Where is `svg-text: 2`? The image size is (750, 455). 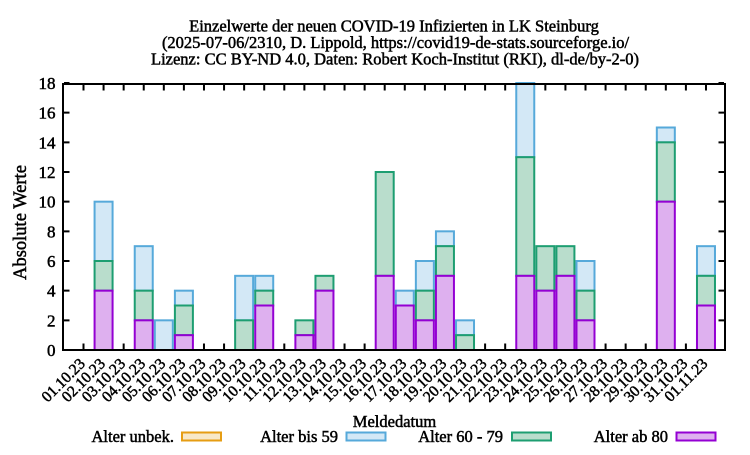
svg-text: 2 is located at coordinates (51, 320).